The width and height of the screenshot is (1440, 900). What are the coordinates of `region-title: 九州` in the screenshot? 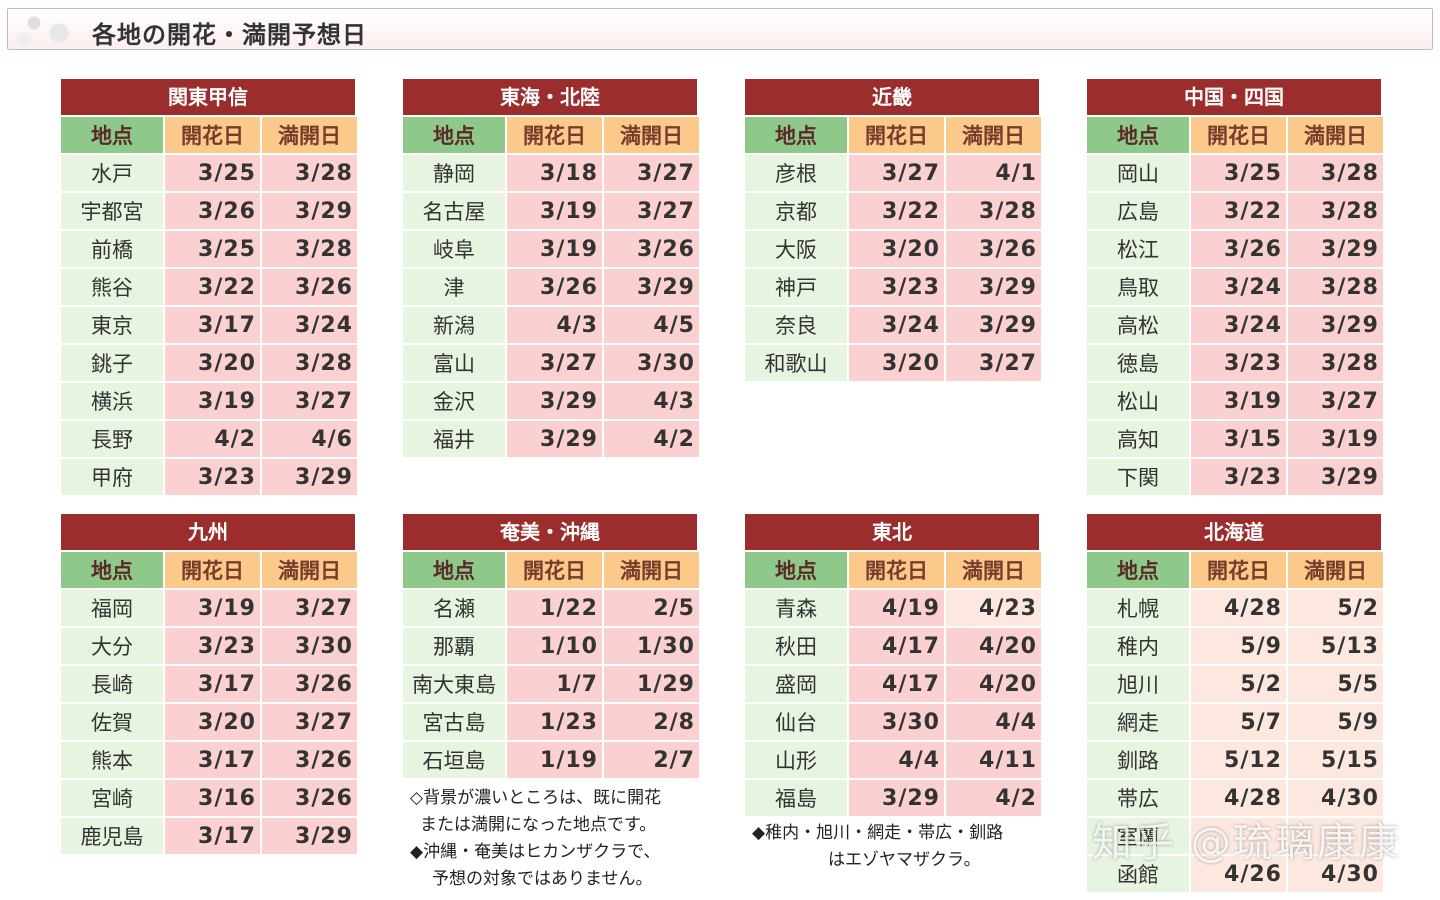 It's located at (208, 532).